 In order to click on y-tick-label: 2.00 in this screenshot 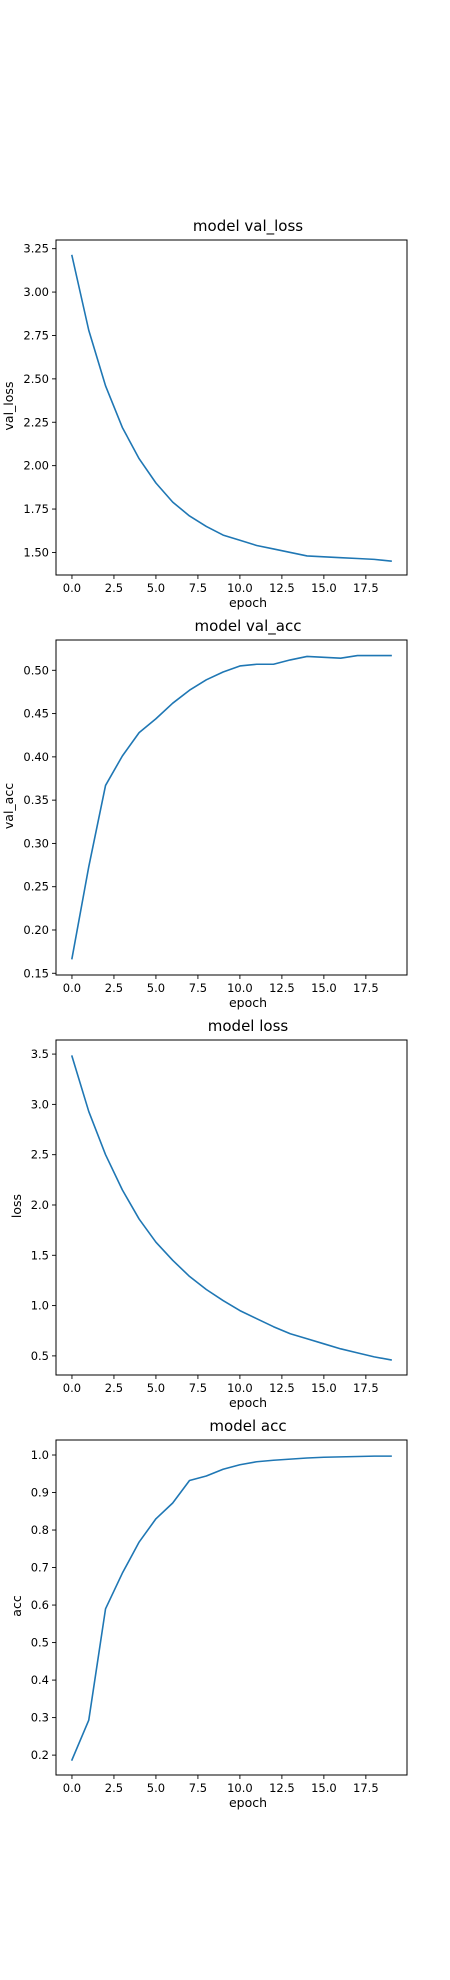, I will do `click(36, 466)`.